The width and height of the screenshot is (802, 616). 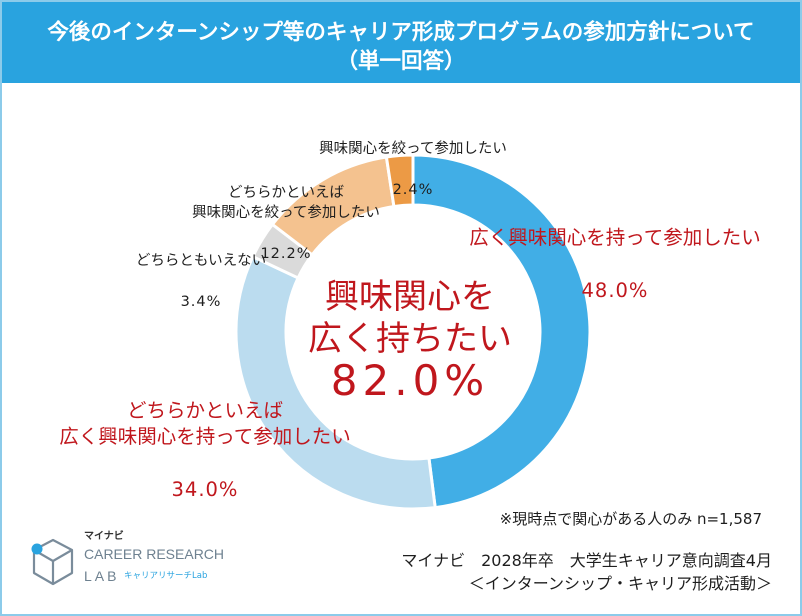 I want to click on cube-dot, so click(x=37, y=549).